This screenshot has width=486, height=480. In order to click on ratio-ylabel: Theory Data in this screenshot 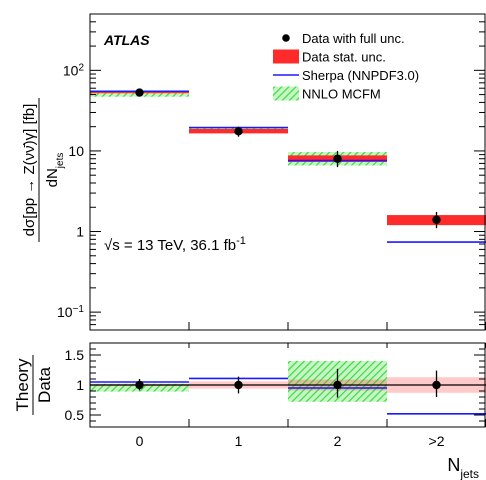, I will do `click(33, 385)`.